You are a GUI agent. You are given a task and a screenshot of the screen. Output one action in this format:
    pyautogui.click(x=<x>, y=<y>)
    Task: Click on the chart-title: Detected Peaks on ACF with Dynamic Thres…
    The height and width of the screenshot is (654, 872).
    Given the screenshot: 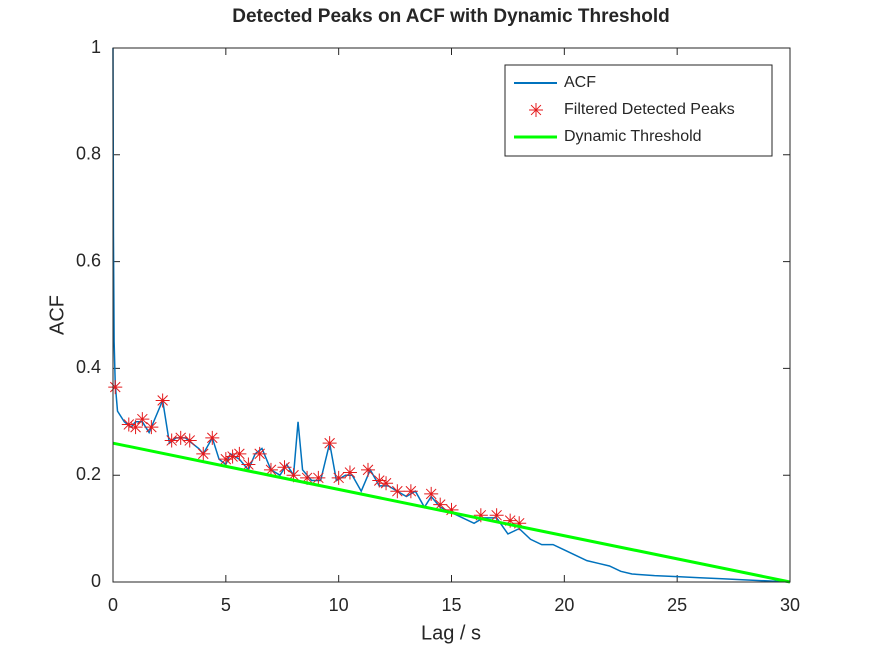 What is the action you would take?
    pyautogui.click(x=450, y=16)
    